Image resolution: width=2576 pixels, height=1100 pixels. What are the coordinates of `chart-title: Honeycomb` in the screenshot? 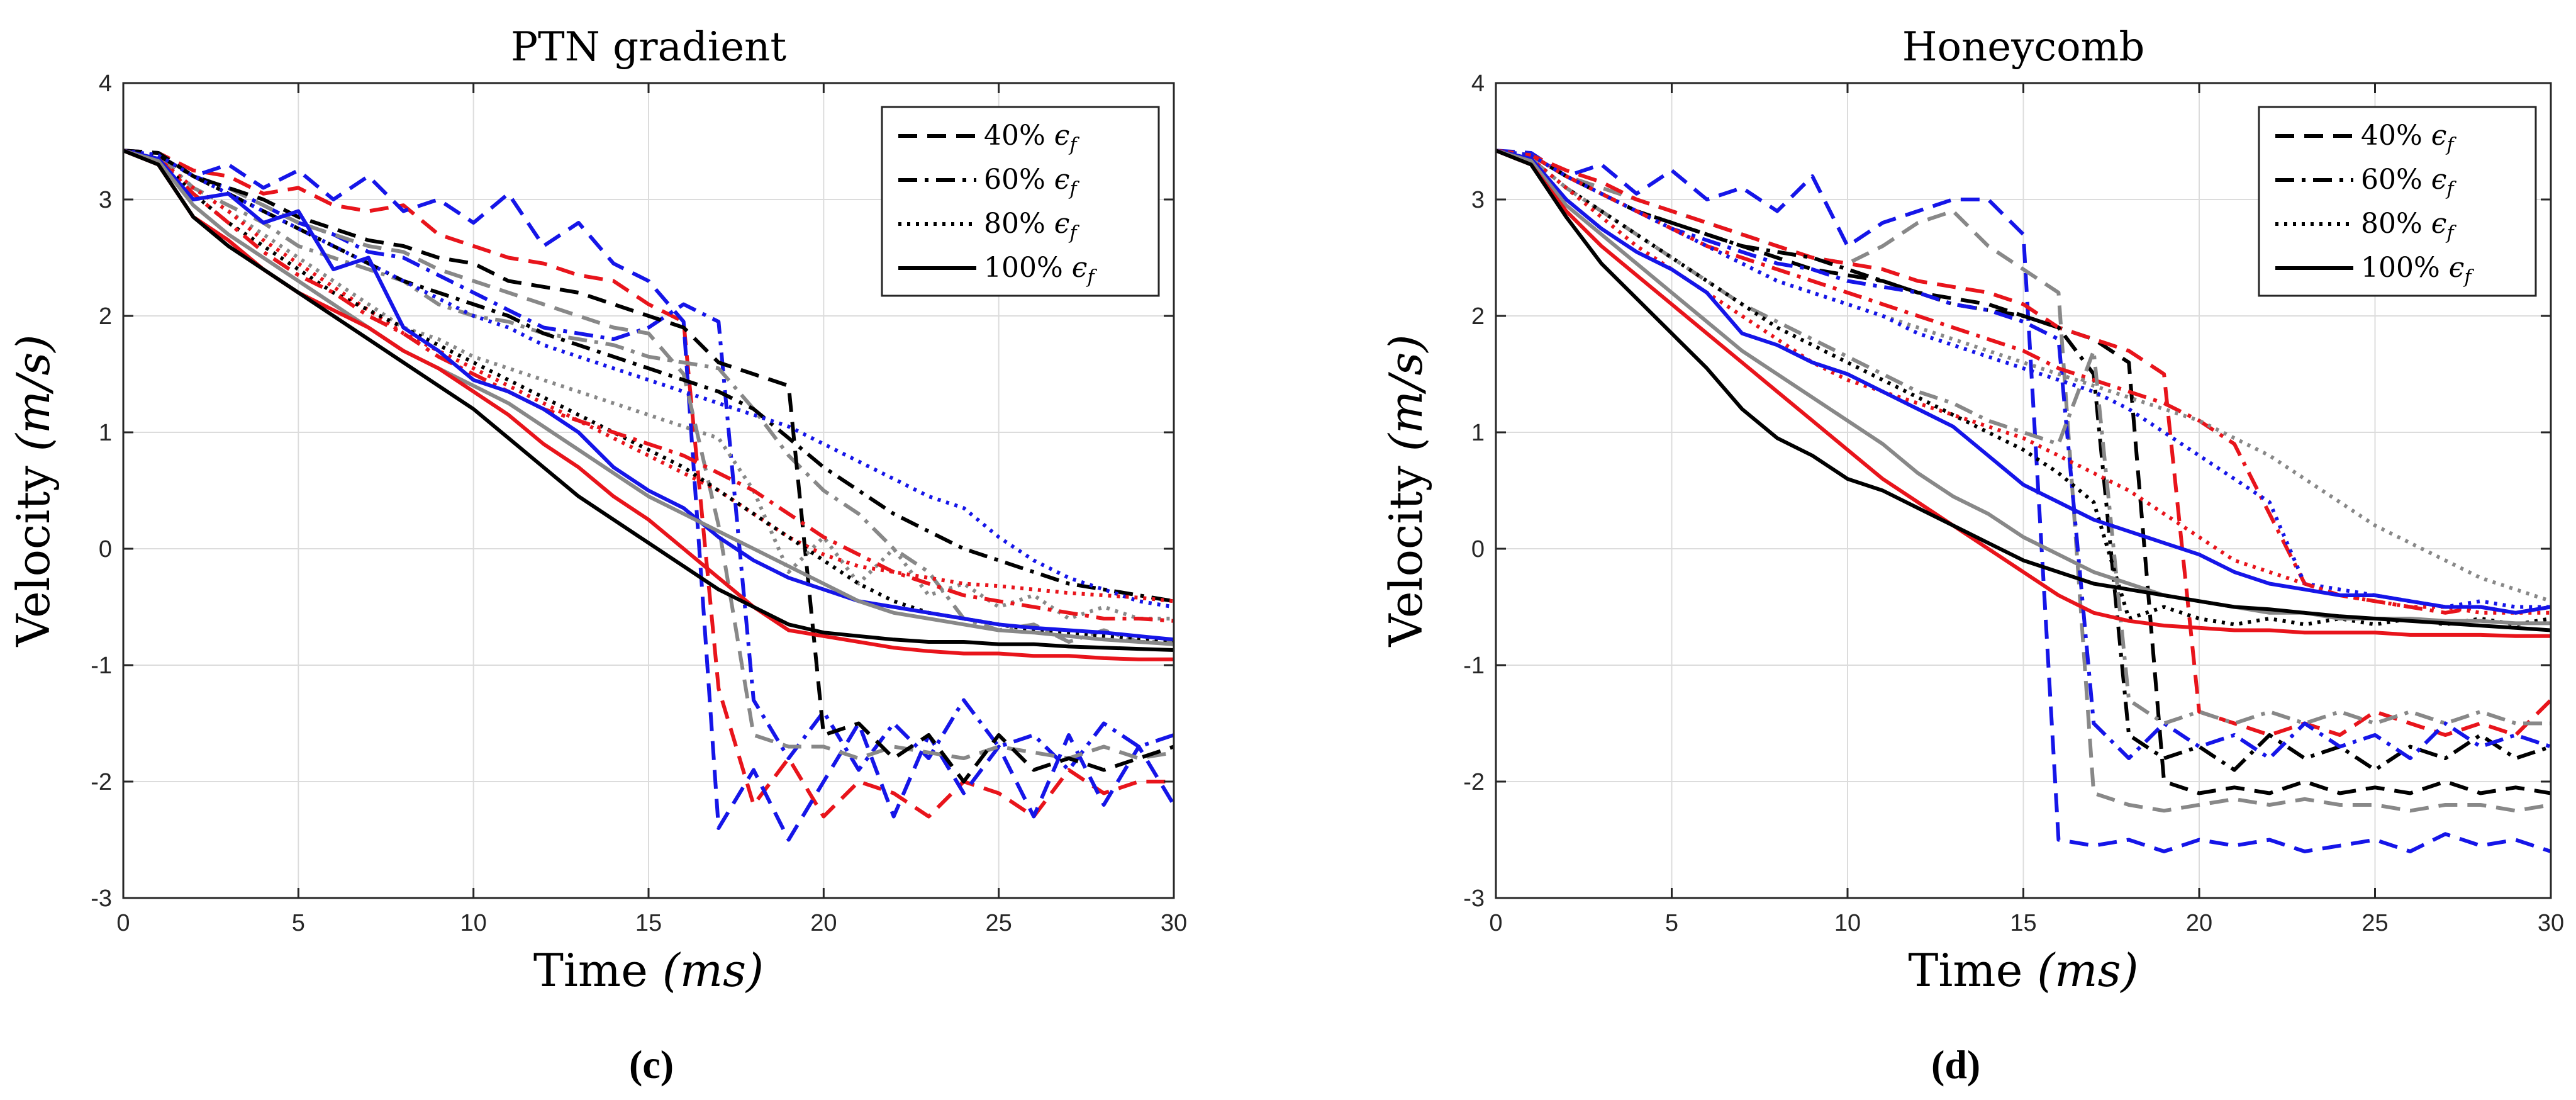 It's located at (2023, 47).